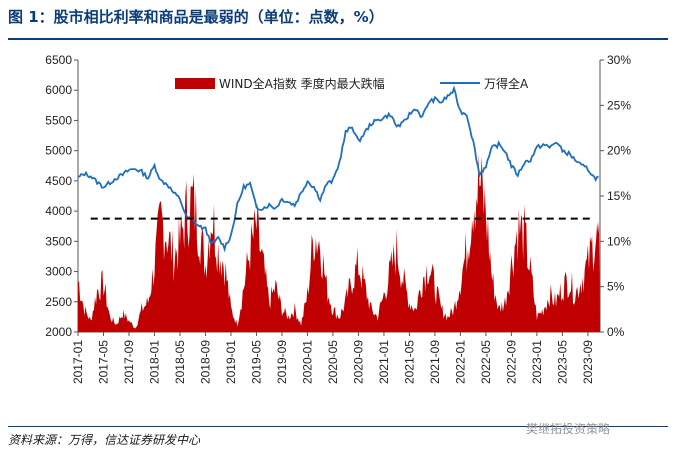 The image size is (679, 459). Describe the element at coordinates (338, 426) in the screenshot. I see `source-divider` at that location.